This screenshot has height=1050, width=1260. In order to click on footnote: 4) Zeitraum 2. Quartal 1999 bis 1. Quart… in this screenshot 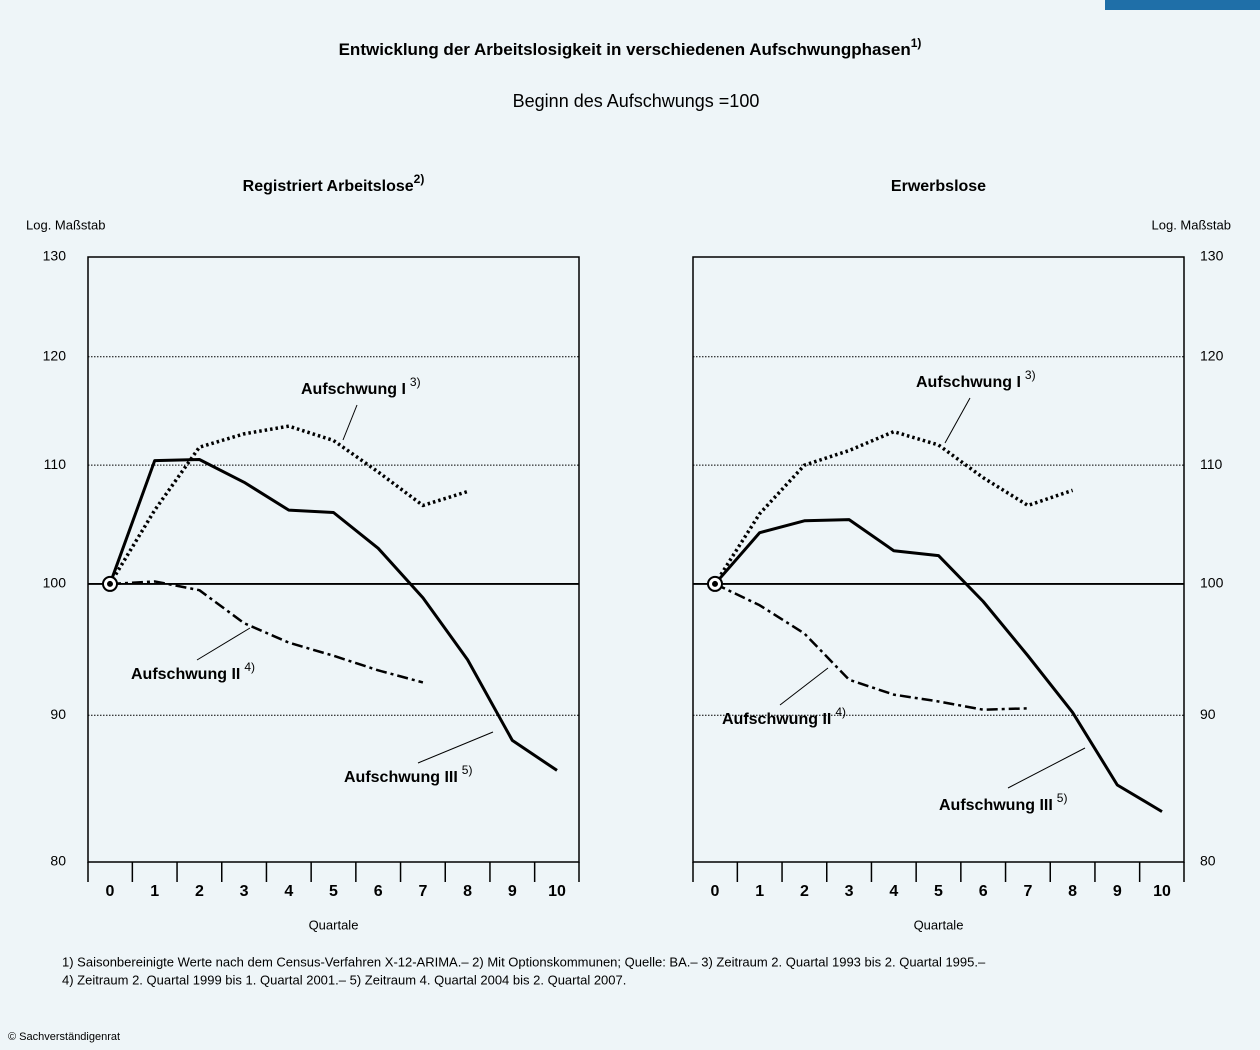, I will do `click(344, 979)`.